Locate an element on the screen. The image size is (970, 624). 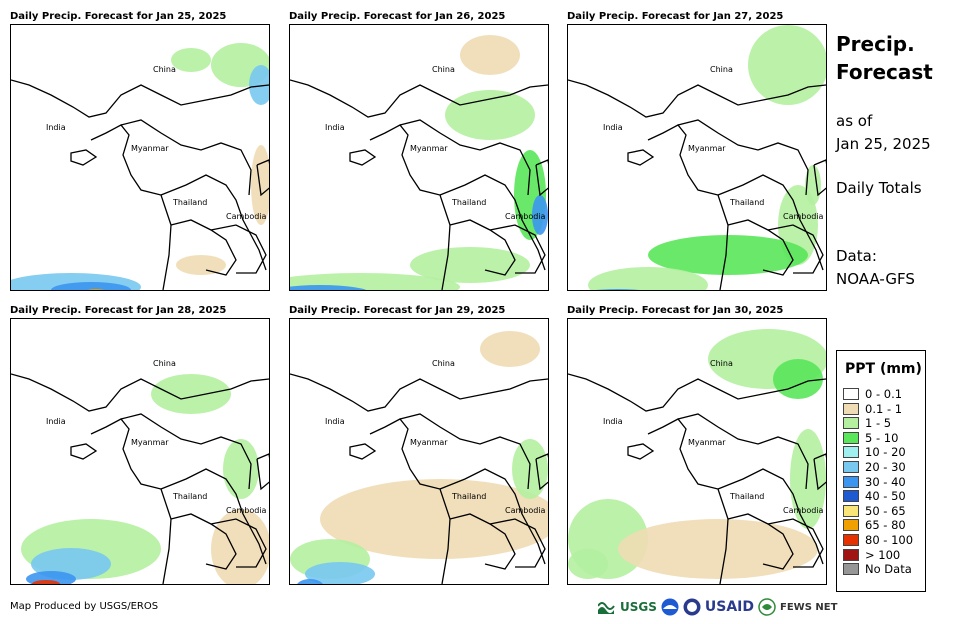
panel-title: Daily Precip. Forecast for Jan 26, 2025 is located at coordinates (397, 16).